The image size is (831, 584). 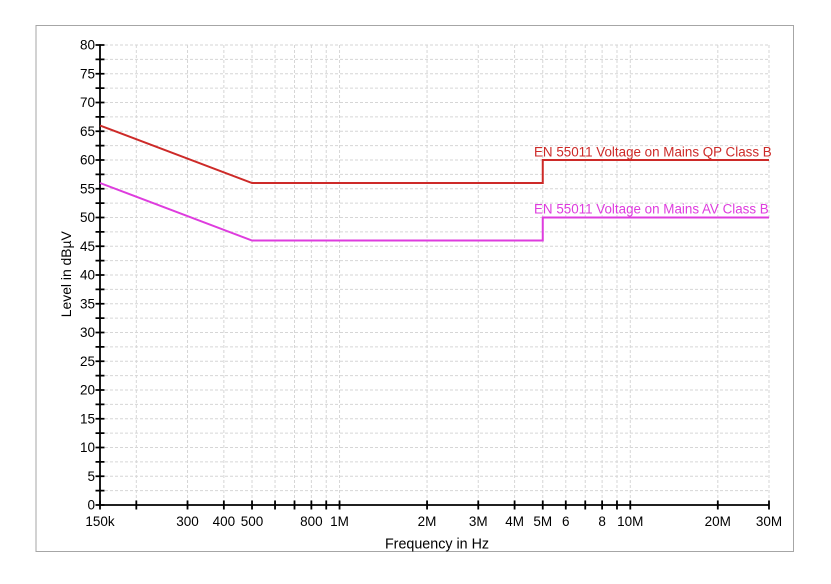 What do you see at coordinates (87, 102) in the screenshot?
I see `svg-text: 70` at bounding box center [87, 102].